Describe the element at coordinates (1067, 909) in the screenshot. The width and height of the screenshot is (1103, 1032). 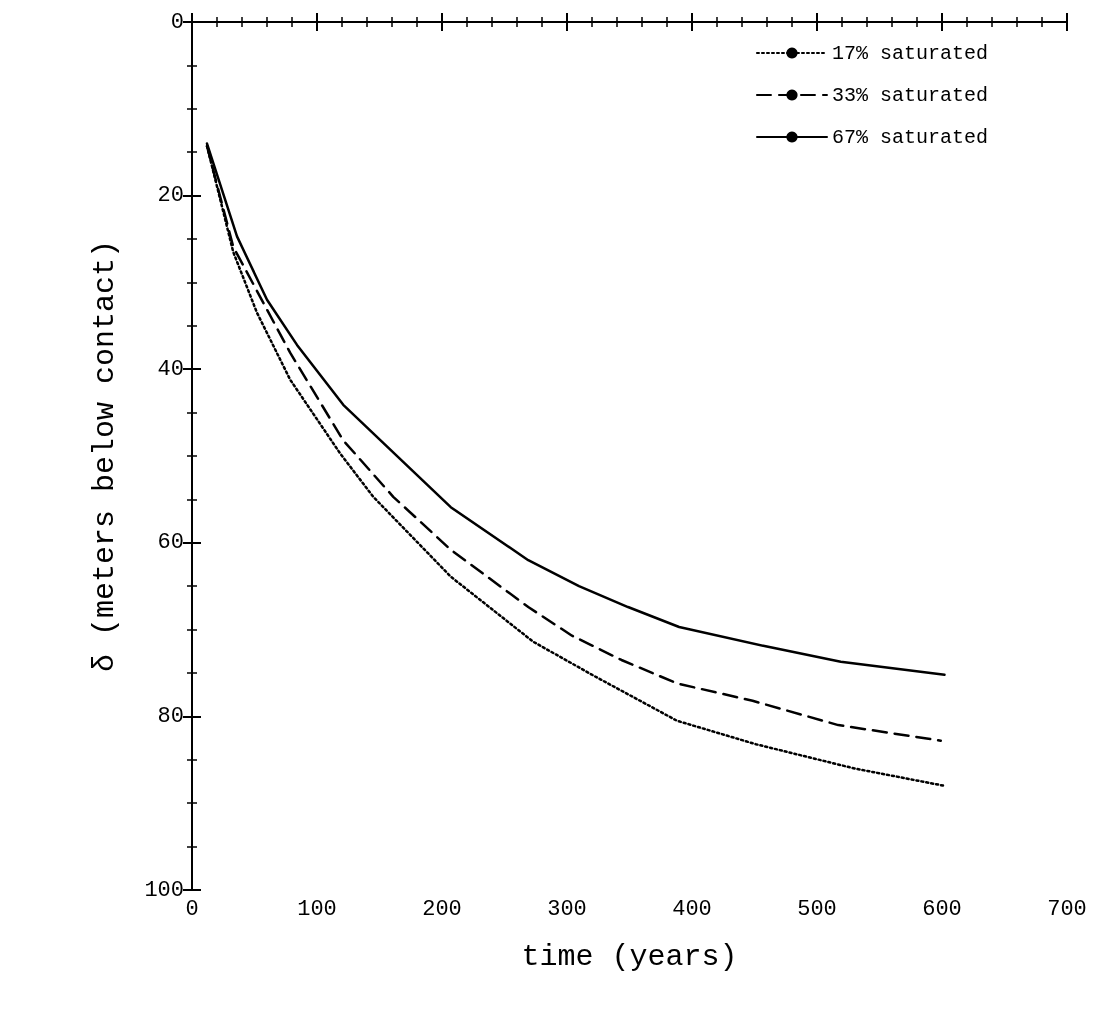
I see `x-tick-label: 700` at that location.